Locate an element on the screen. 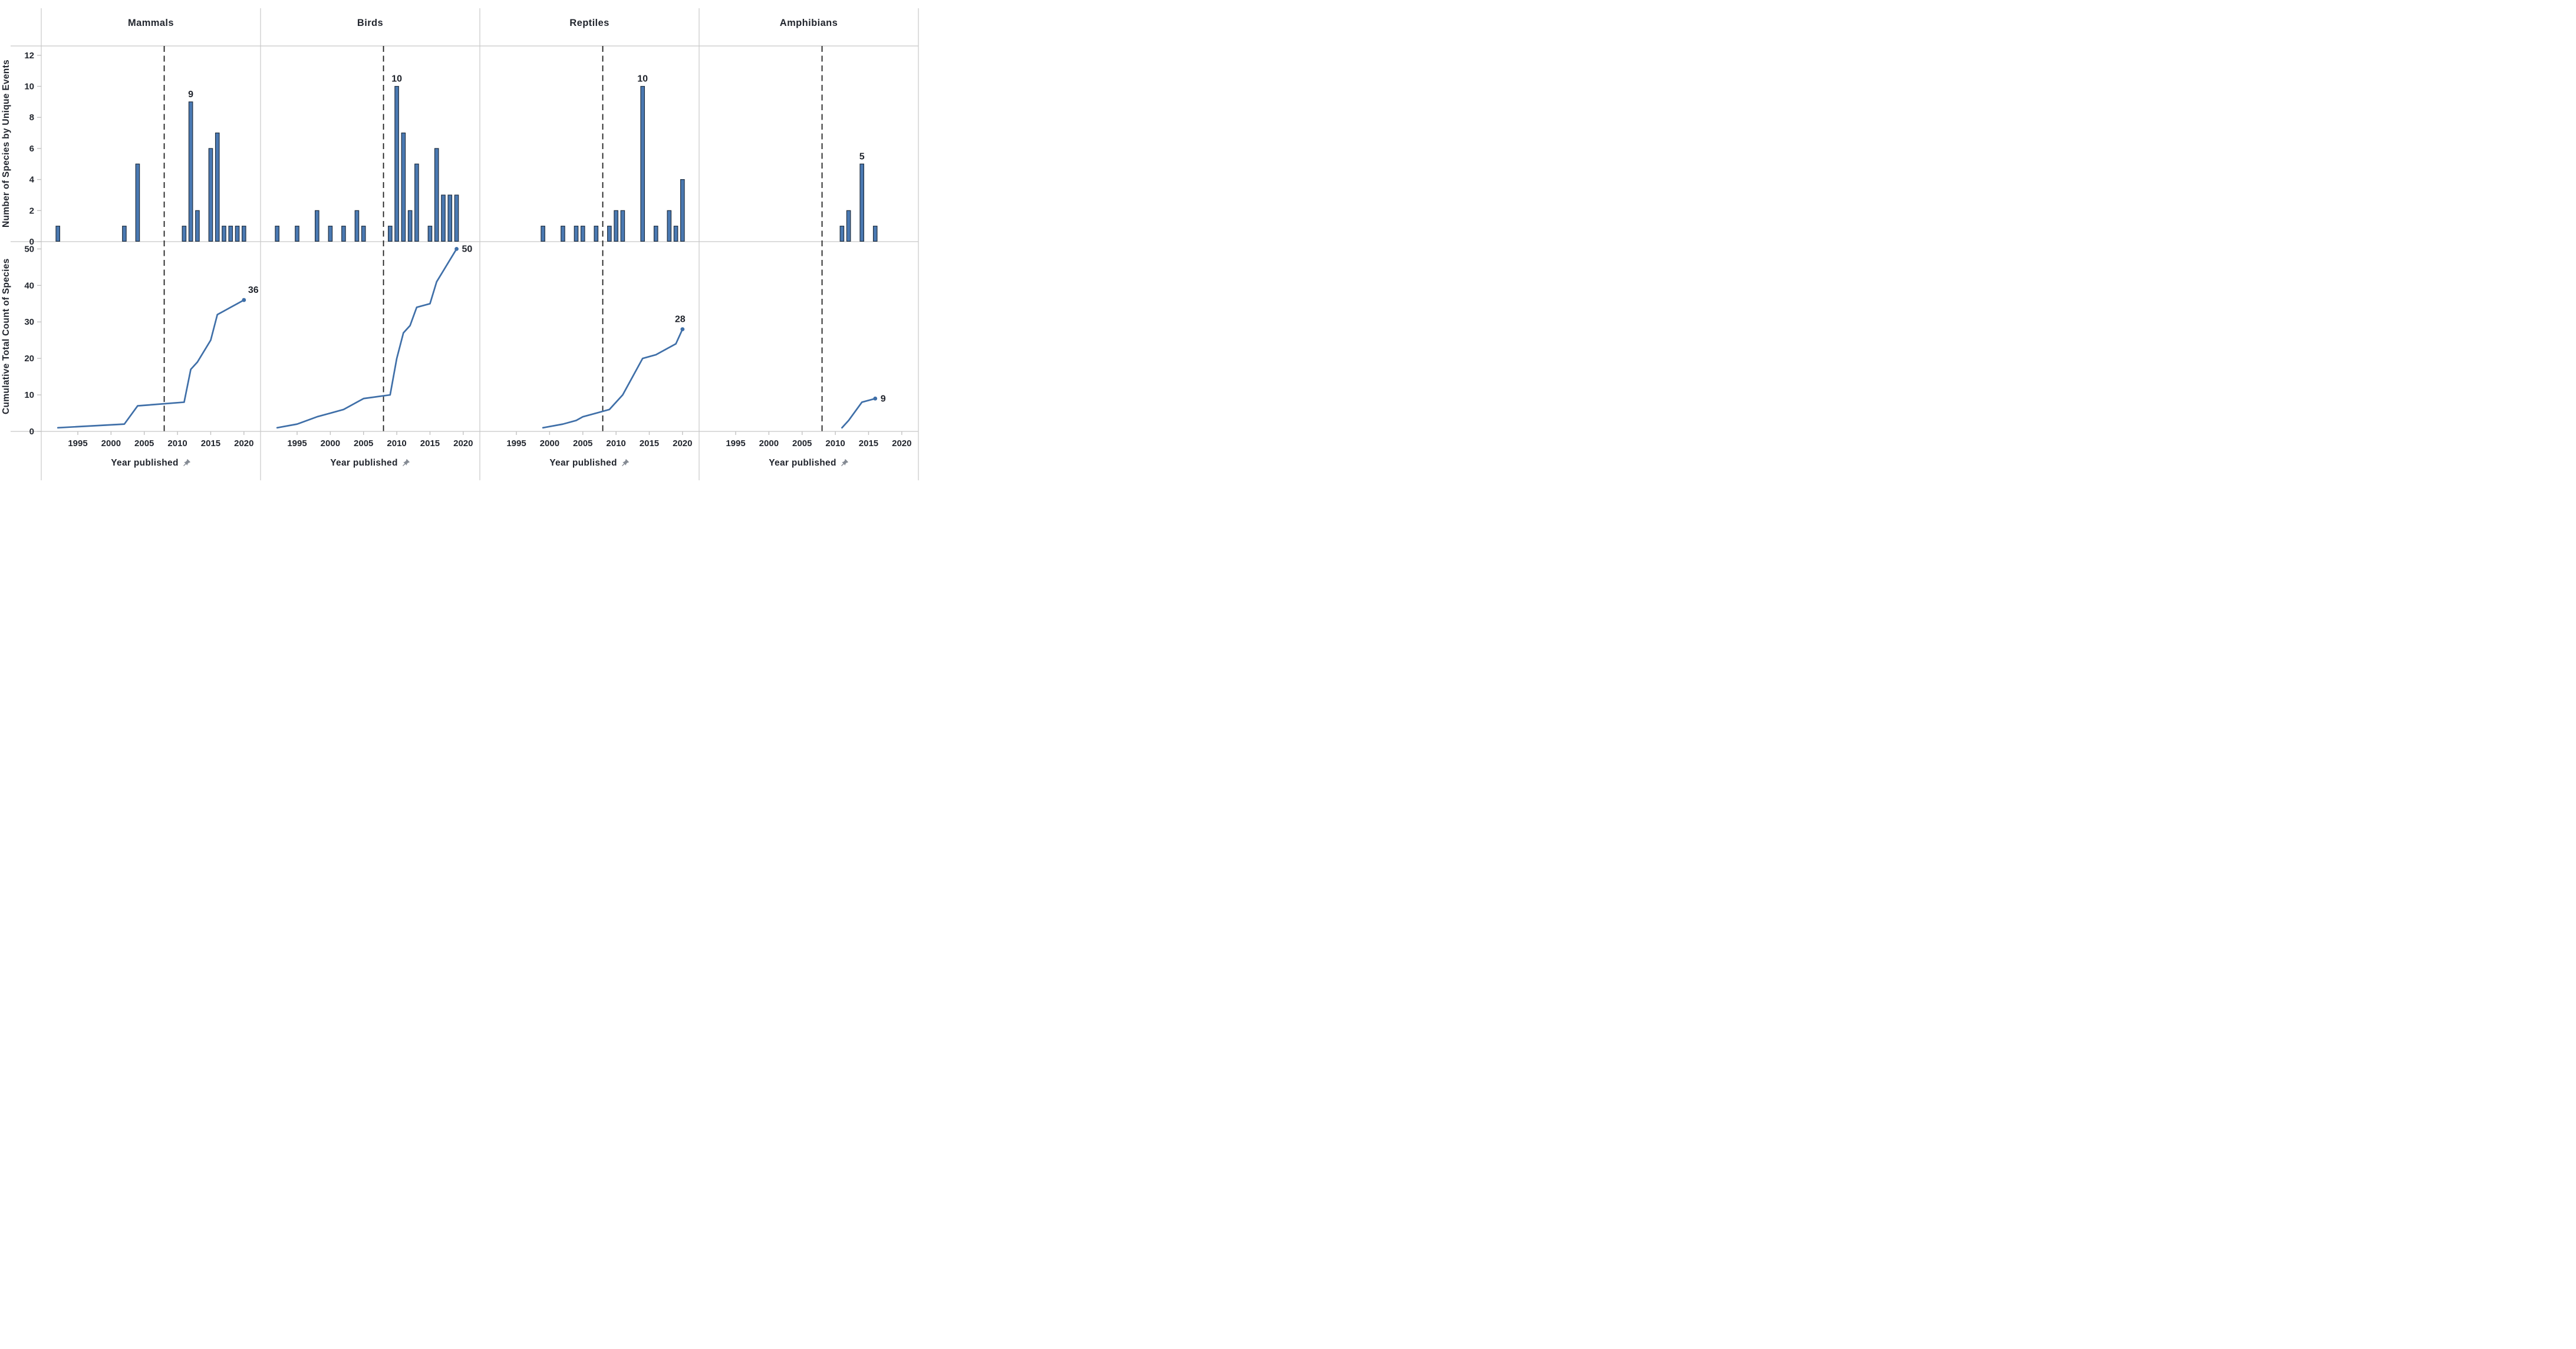 The image size is (2576, 1349). line-end-value-label: 50 is located at coordinates (467, 249).